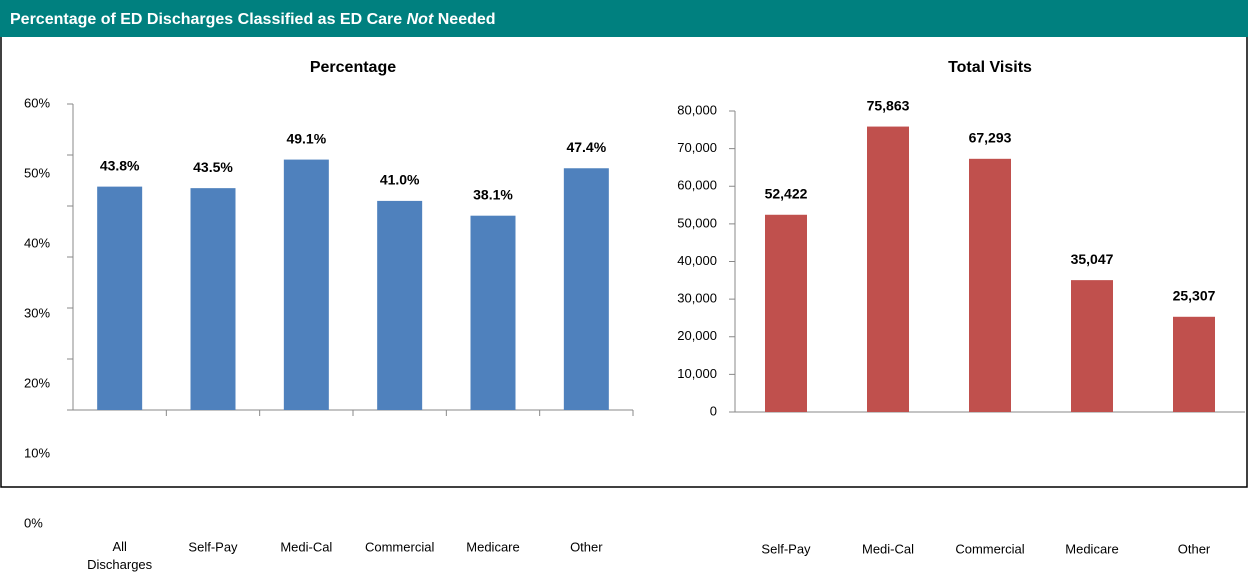 This screenshot has height=575, width=1248. What do you see at coordinates (306, 138) in the screenshot?
I see `data-label: 49.1%` at bounding box center [306, 138].